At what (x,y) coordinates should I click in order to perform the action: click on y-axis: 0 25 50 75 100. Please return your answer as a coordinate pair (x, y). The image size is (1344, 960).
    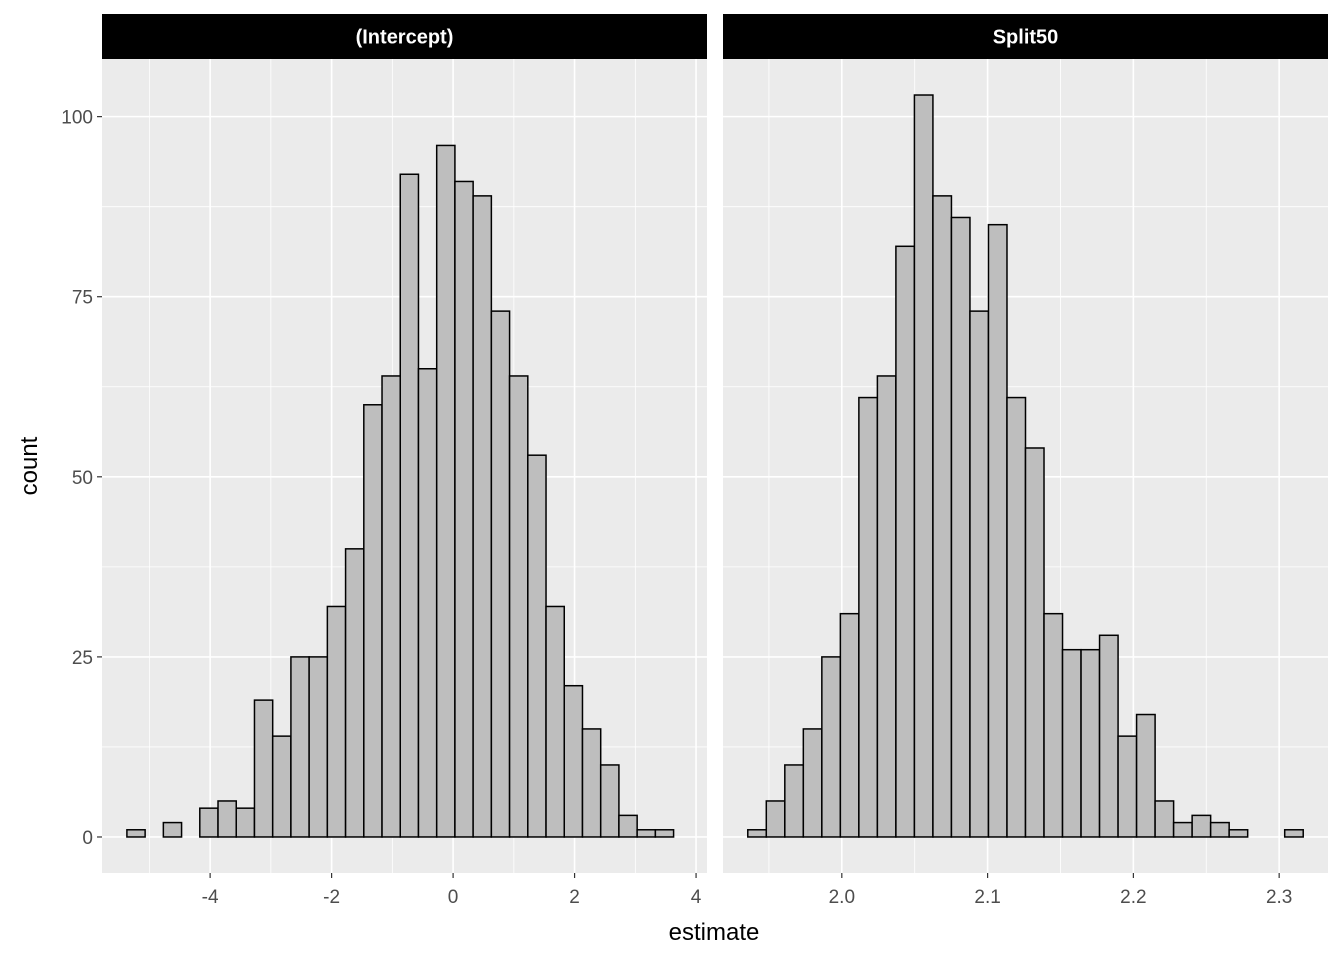
    Looking at the image, I should click on (81, 478).